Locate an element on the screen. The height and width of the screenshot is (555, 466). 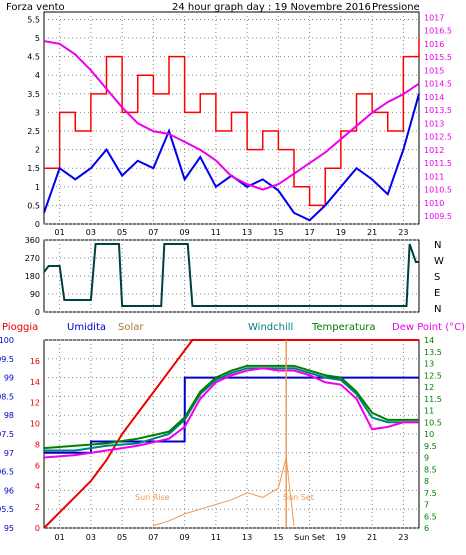
legend-solar: Solar is located at coordinates (131, 327).